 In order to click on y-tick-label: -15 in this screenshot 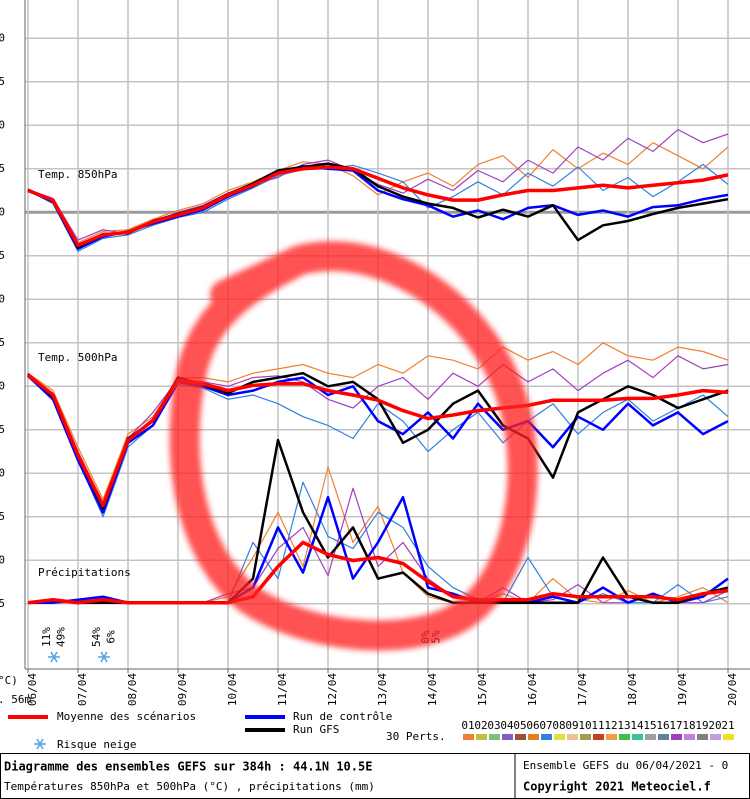, I will do `click(2, 342)`.